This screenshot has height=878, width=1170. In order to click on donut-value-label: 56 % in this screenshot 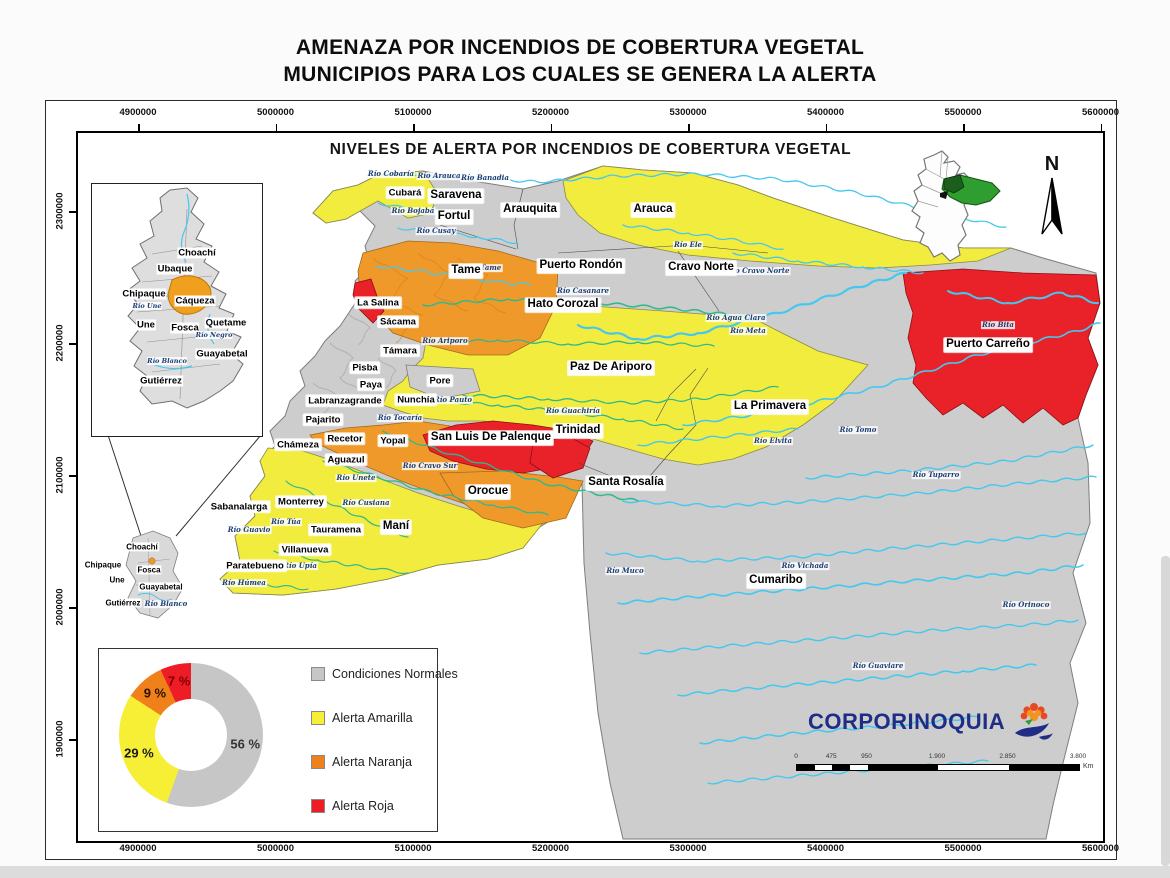, I will do `click(245, 744)`.